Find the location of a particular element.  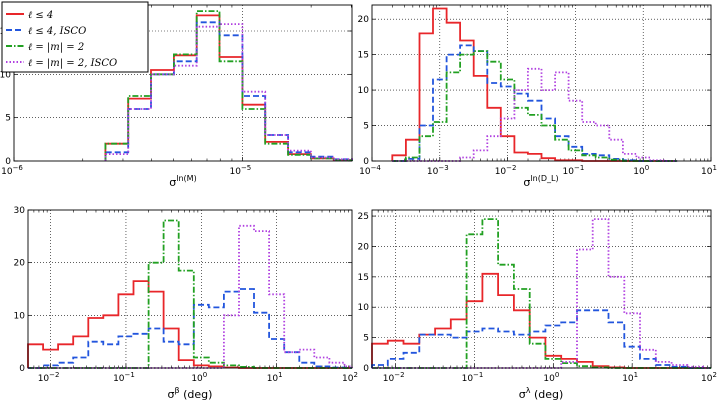

legend-box is located at coordinates (75, 37).